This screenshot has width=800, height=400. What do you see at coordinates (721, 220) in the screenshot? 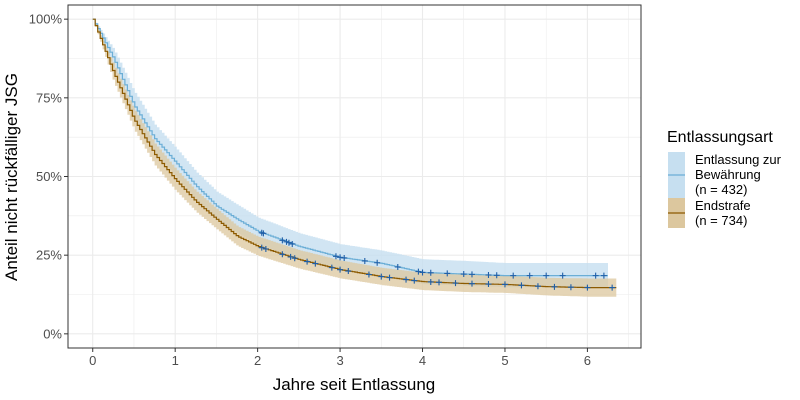
I see `legend-label: (n = 734)` at bounding box center [721, 220].